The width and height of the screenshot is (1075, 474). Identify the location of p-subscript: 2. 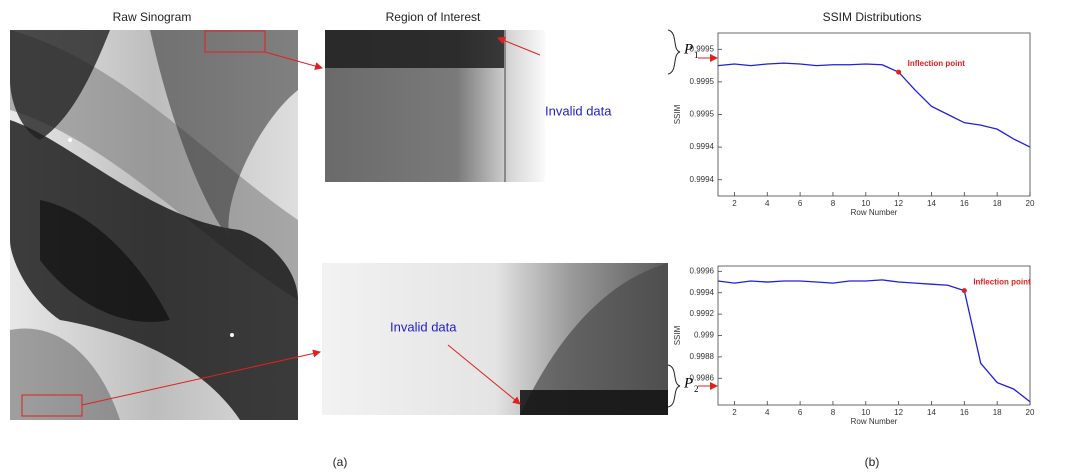
(696, 389).